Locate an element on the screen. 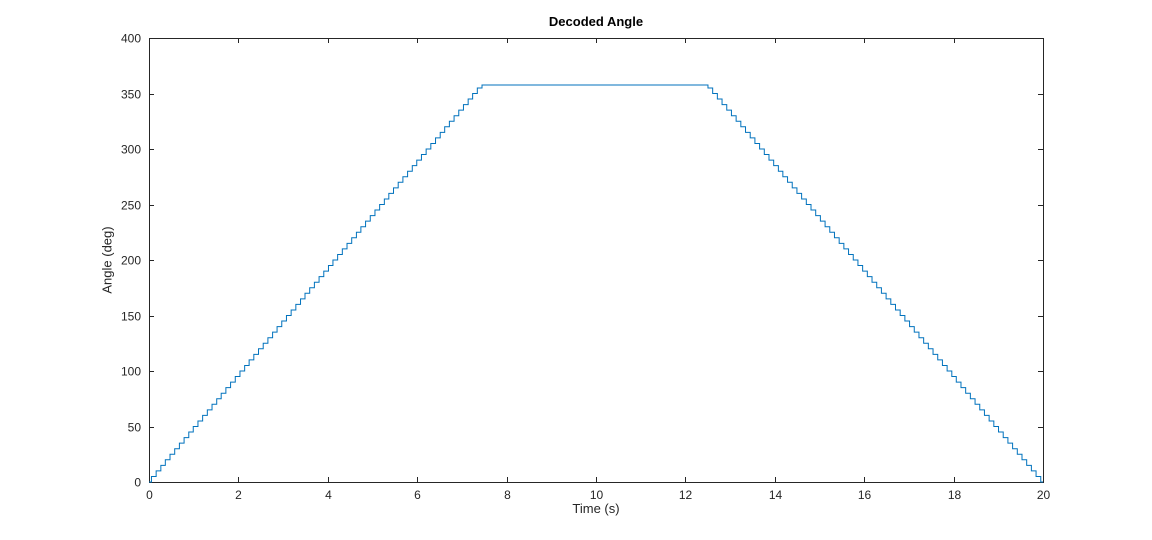  y-tick-label: 350 is located at coordinates (131, 95).